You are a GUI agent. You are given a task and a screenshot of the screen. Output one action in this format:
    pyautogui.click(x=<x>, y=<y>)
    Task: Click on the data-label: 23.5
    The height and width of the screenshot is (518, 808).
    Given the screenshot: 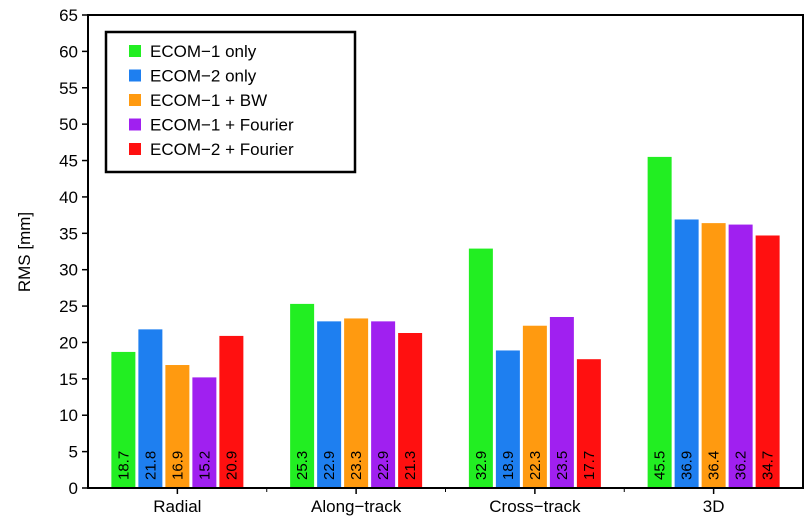 What is the action you would take?
    pyautogui.click(x=562, y=465)
    